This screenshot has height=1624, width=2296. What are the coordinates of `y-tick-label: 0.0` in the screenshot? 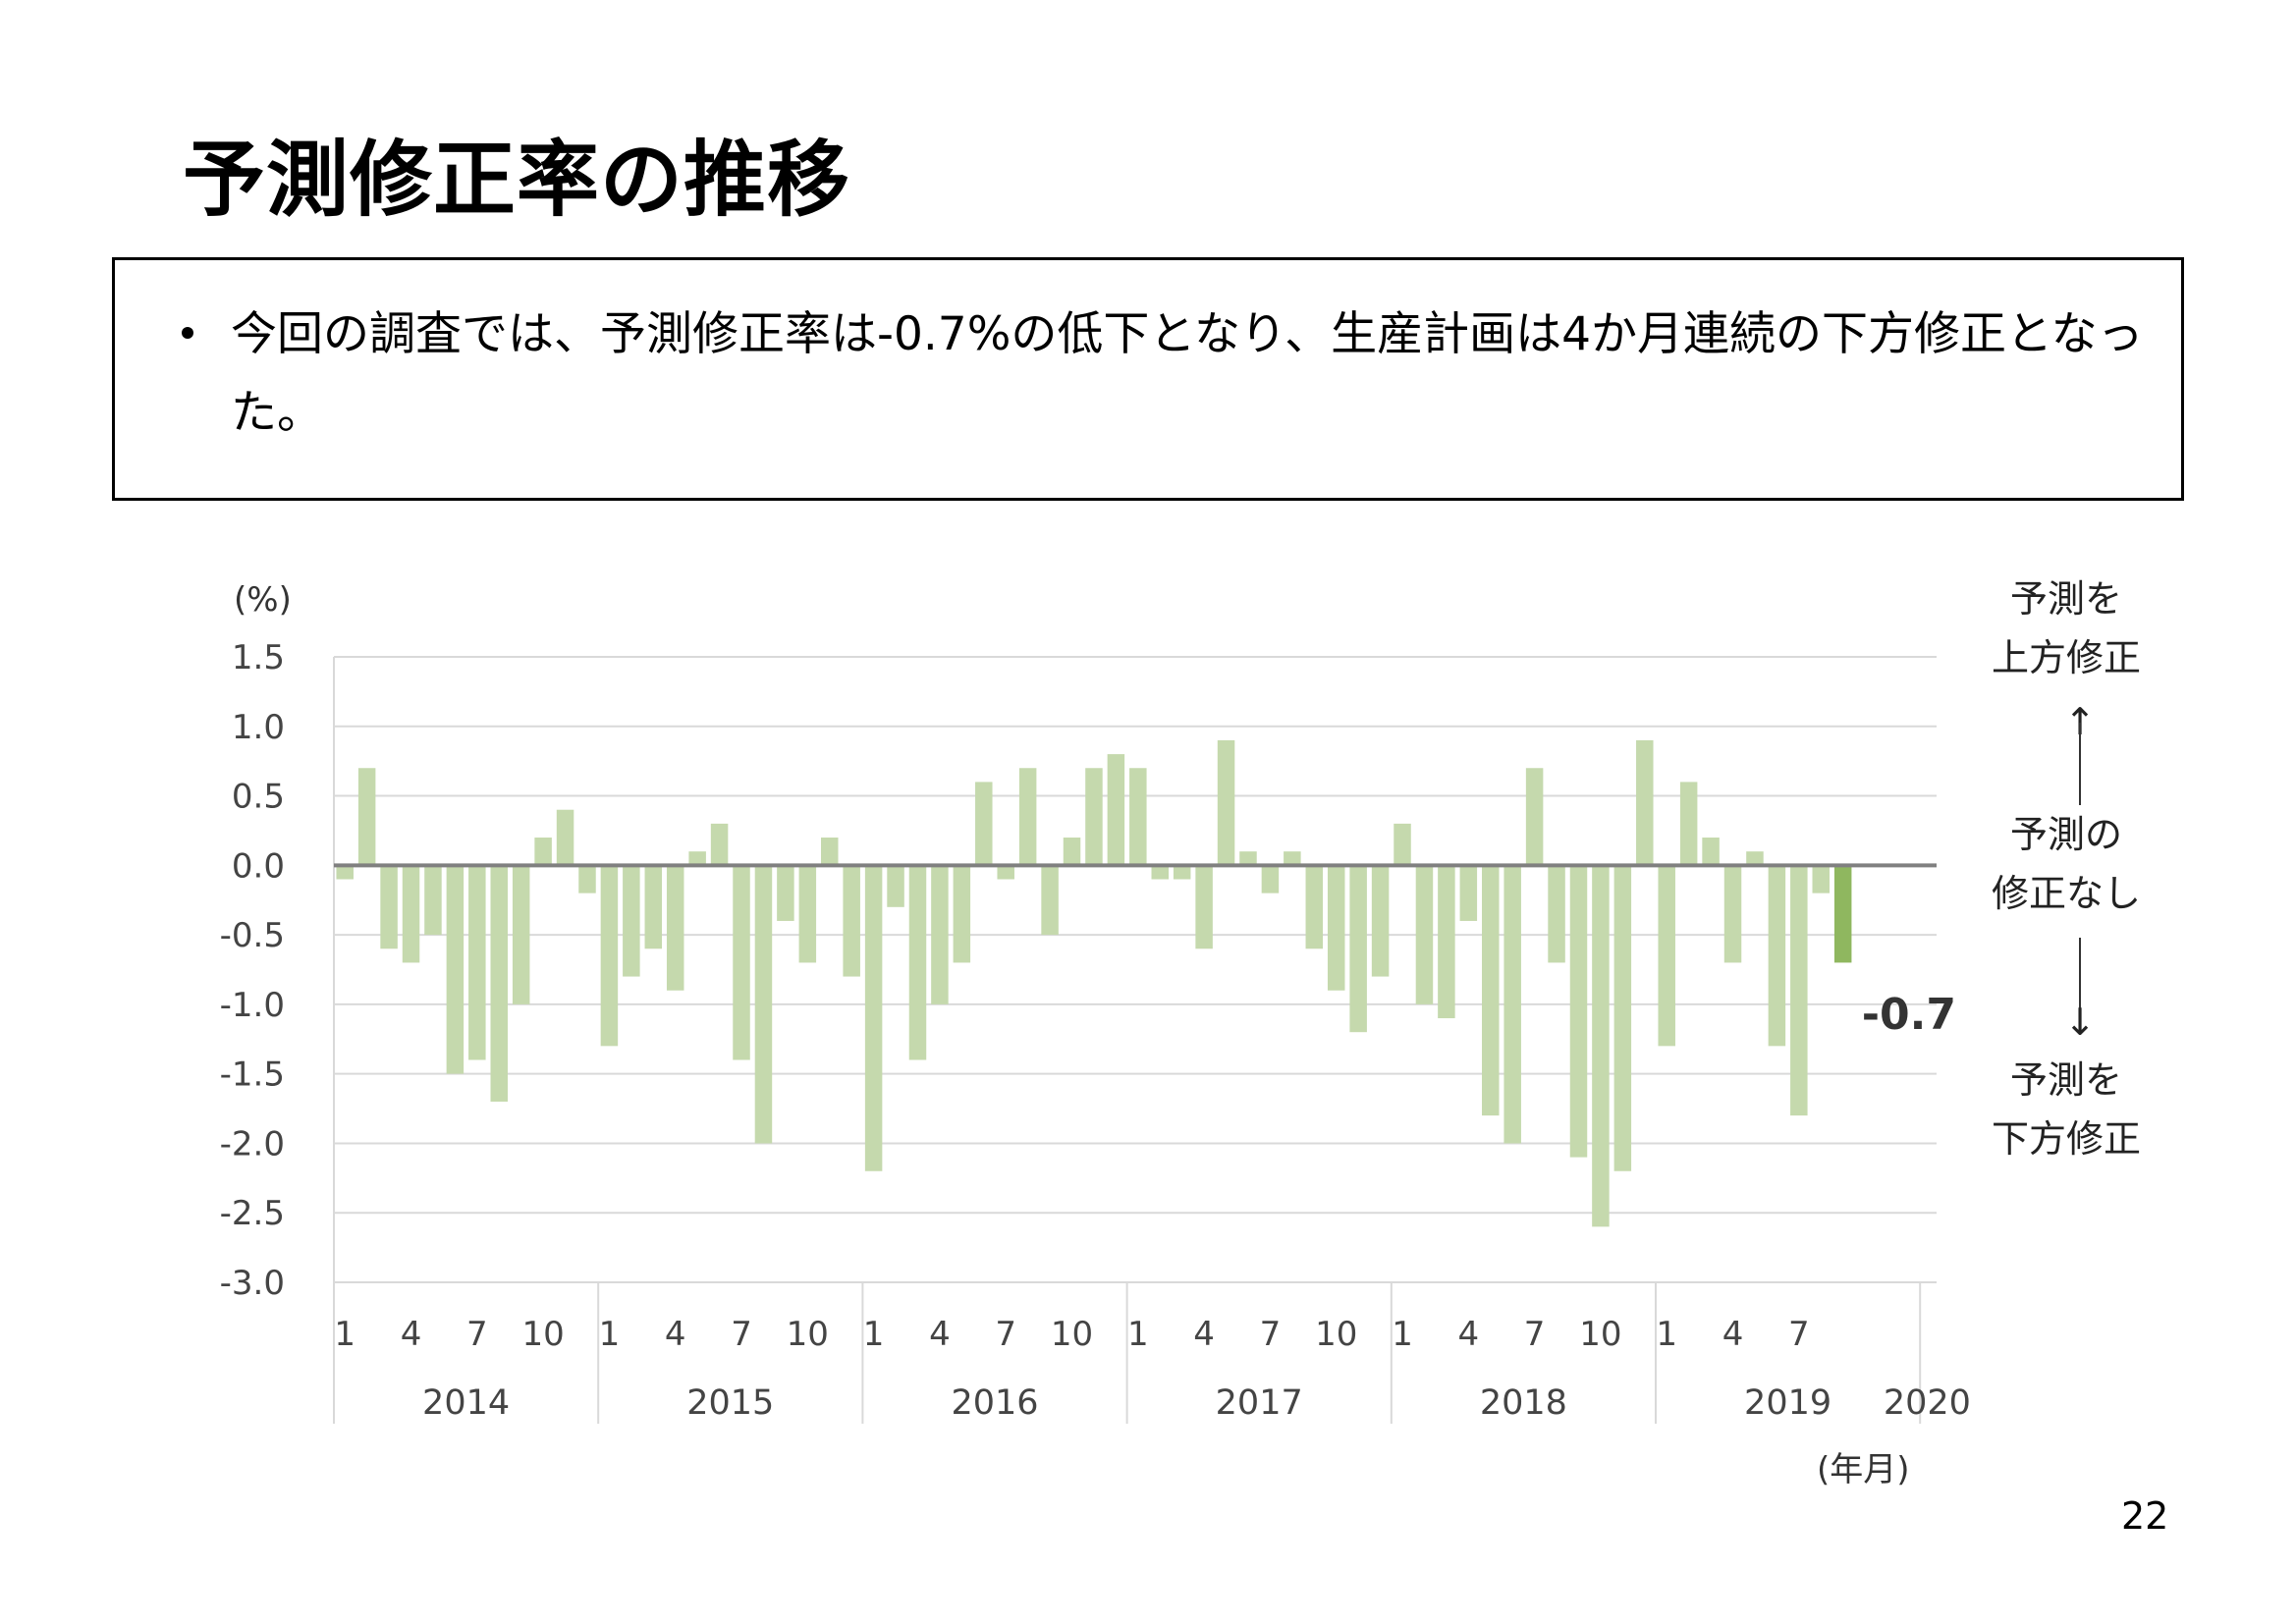 It's located at (258, 866).